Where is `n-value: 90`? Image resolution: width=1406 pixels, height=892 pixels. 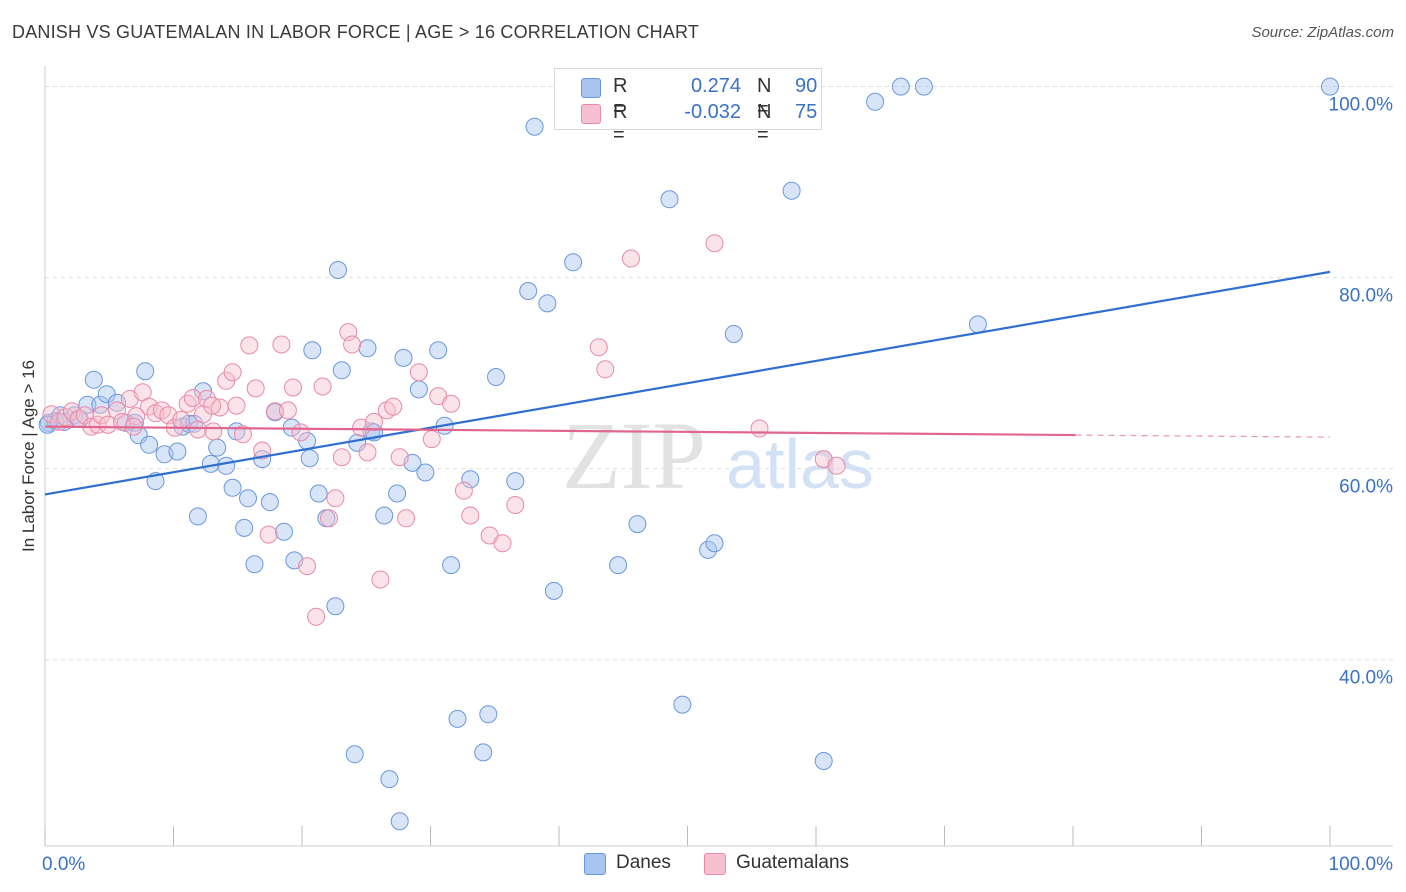
n-value: 90 is located at coordinates (806, 86).